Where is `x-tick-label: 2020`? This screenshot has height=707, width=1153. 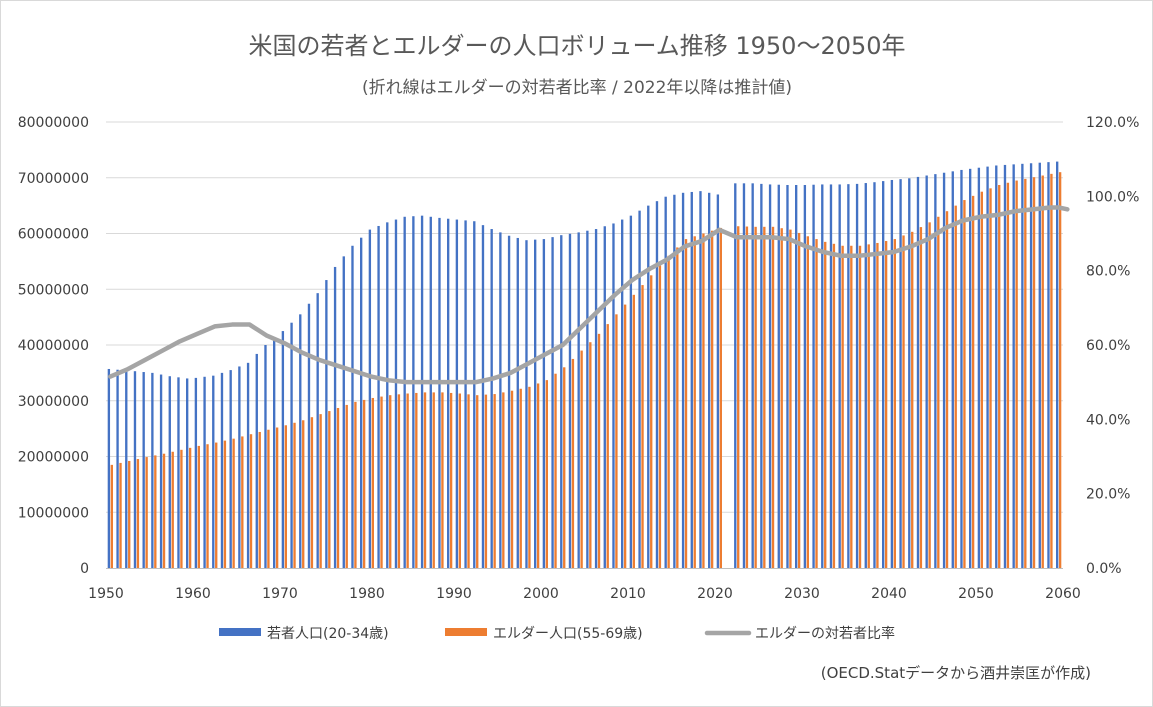
x-tick-label: 2020 is located at coordinates (715, 594).